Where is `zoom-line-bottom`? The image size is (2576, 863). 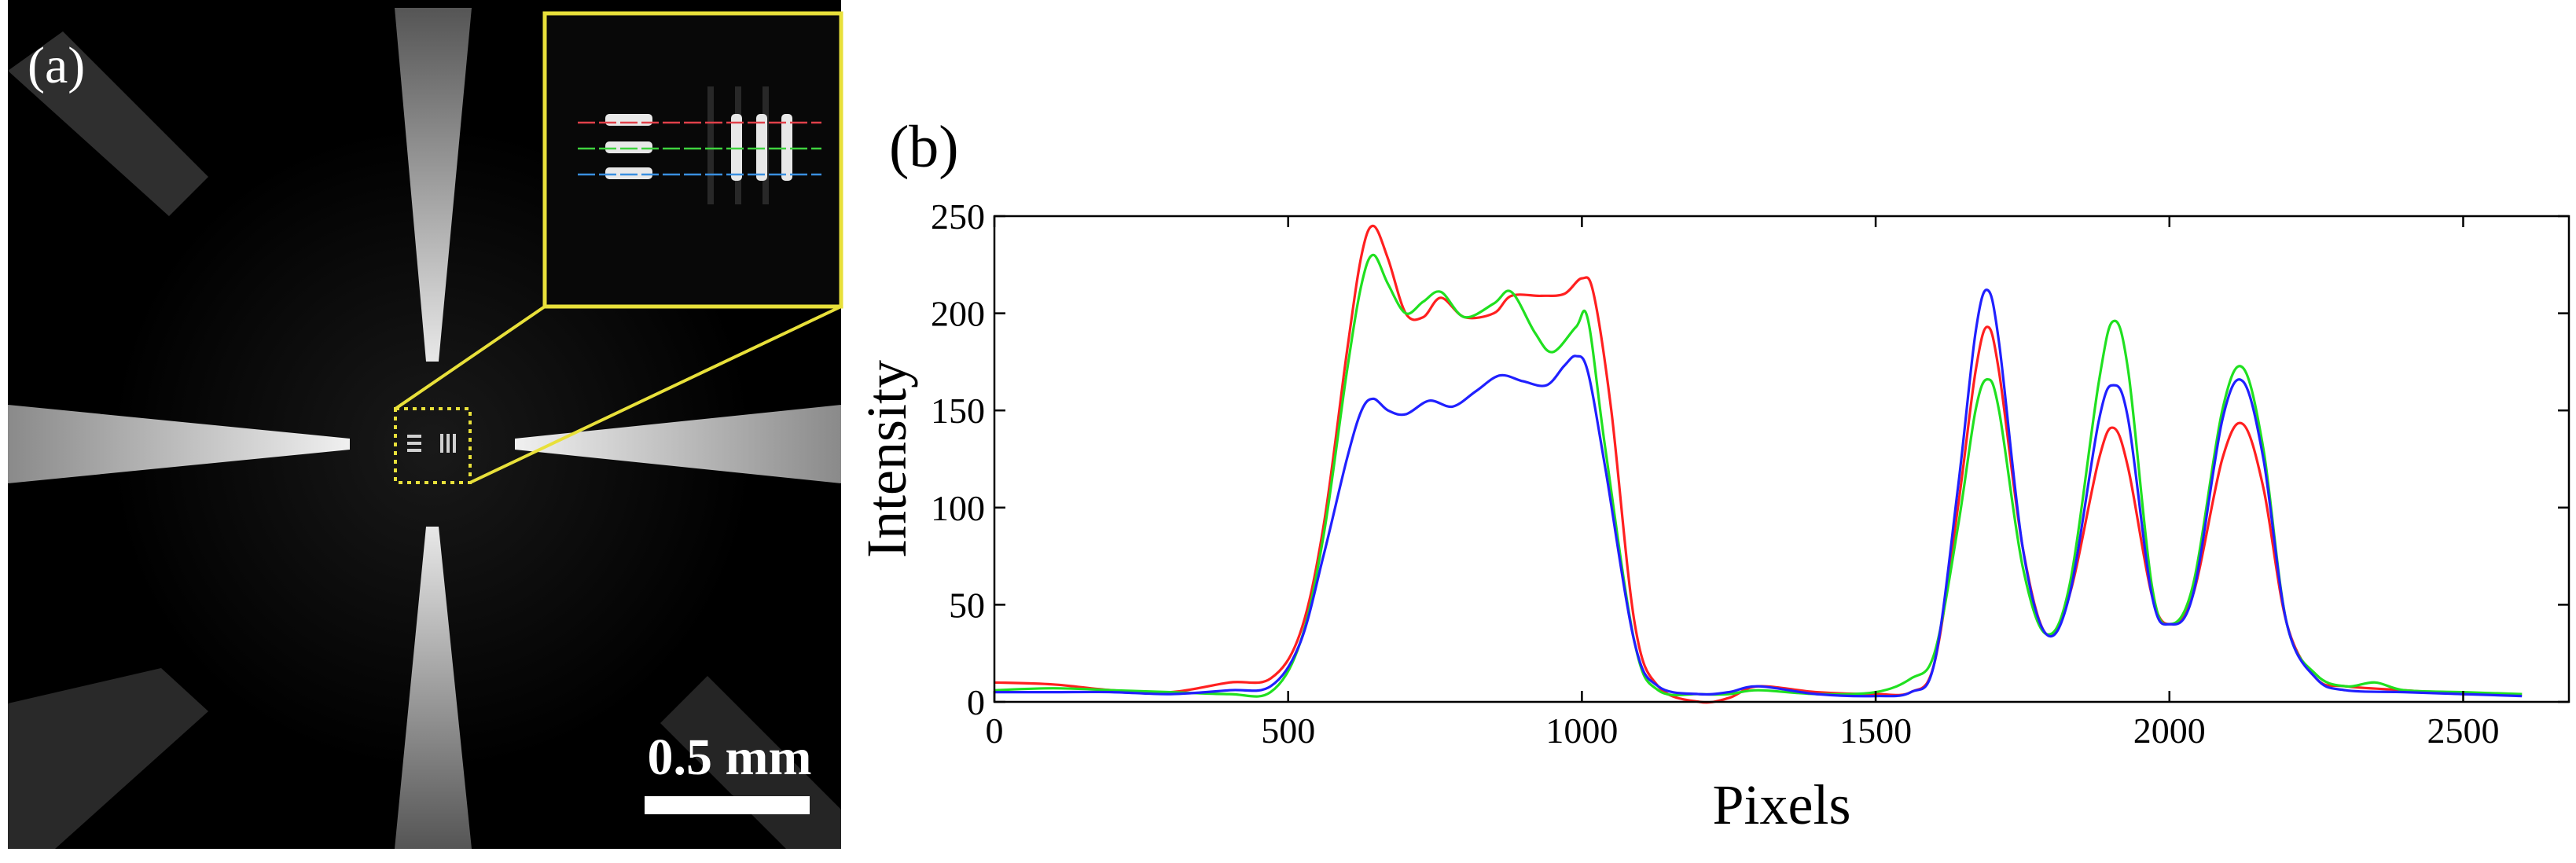
zoom-line-bottom is located at coordinates (655, 394).